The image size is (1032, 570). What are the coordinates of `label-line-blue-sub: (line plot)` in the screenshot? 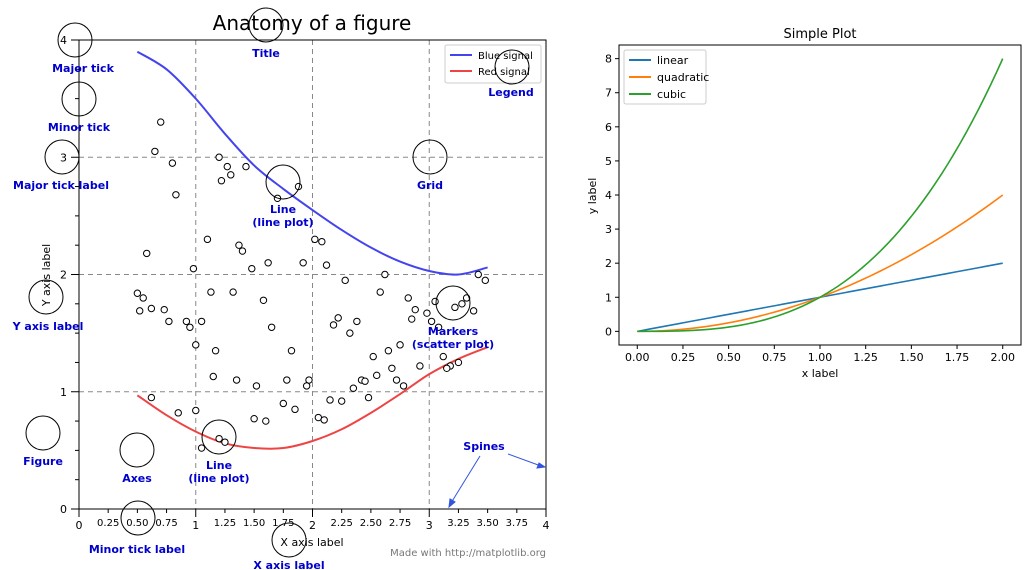 It's located at (282, 222).